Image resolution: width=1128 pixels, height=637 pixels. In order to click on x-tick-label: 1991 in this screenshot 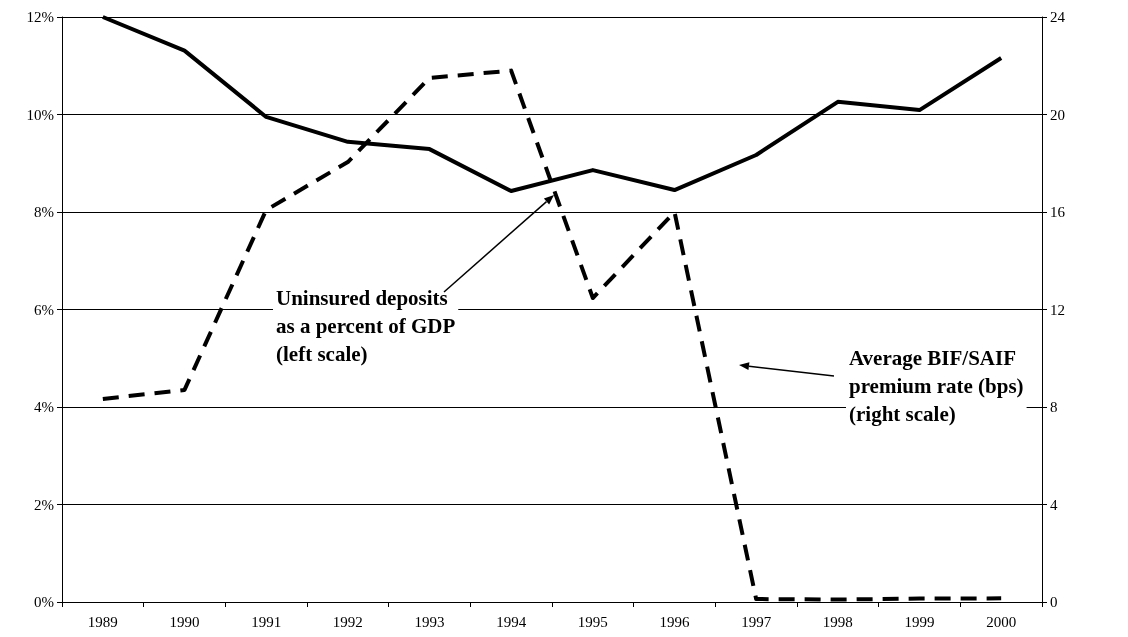, I will do `click(266, 621)`.